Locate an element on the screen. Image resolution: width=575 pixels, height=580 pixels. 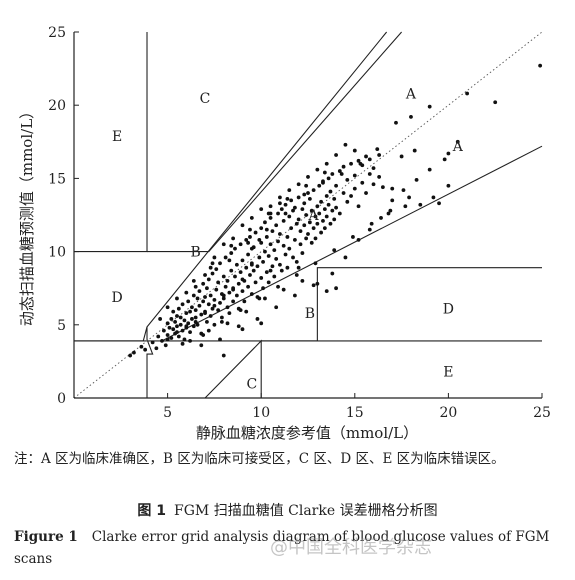
y-tick-label: 0 is located at coordinates (61, 399).